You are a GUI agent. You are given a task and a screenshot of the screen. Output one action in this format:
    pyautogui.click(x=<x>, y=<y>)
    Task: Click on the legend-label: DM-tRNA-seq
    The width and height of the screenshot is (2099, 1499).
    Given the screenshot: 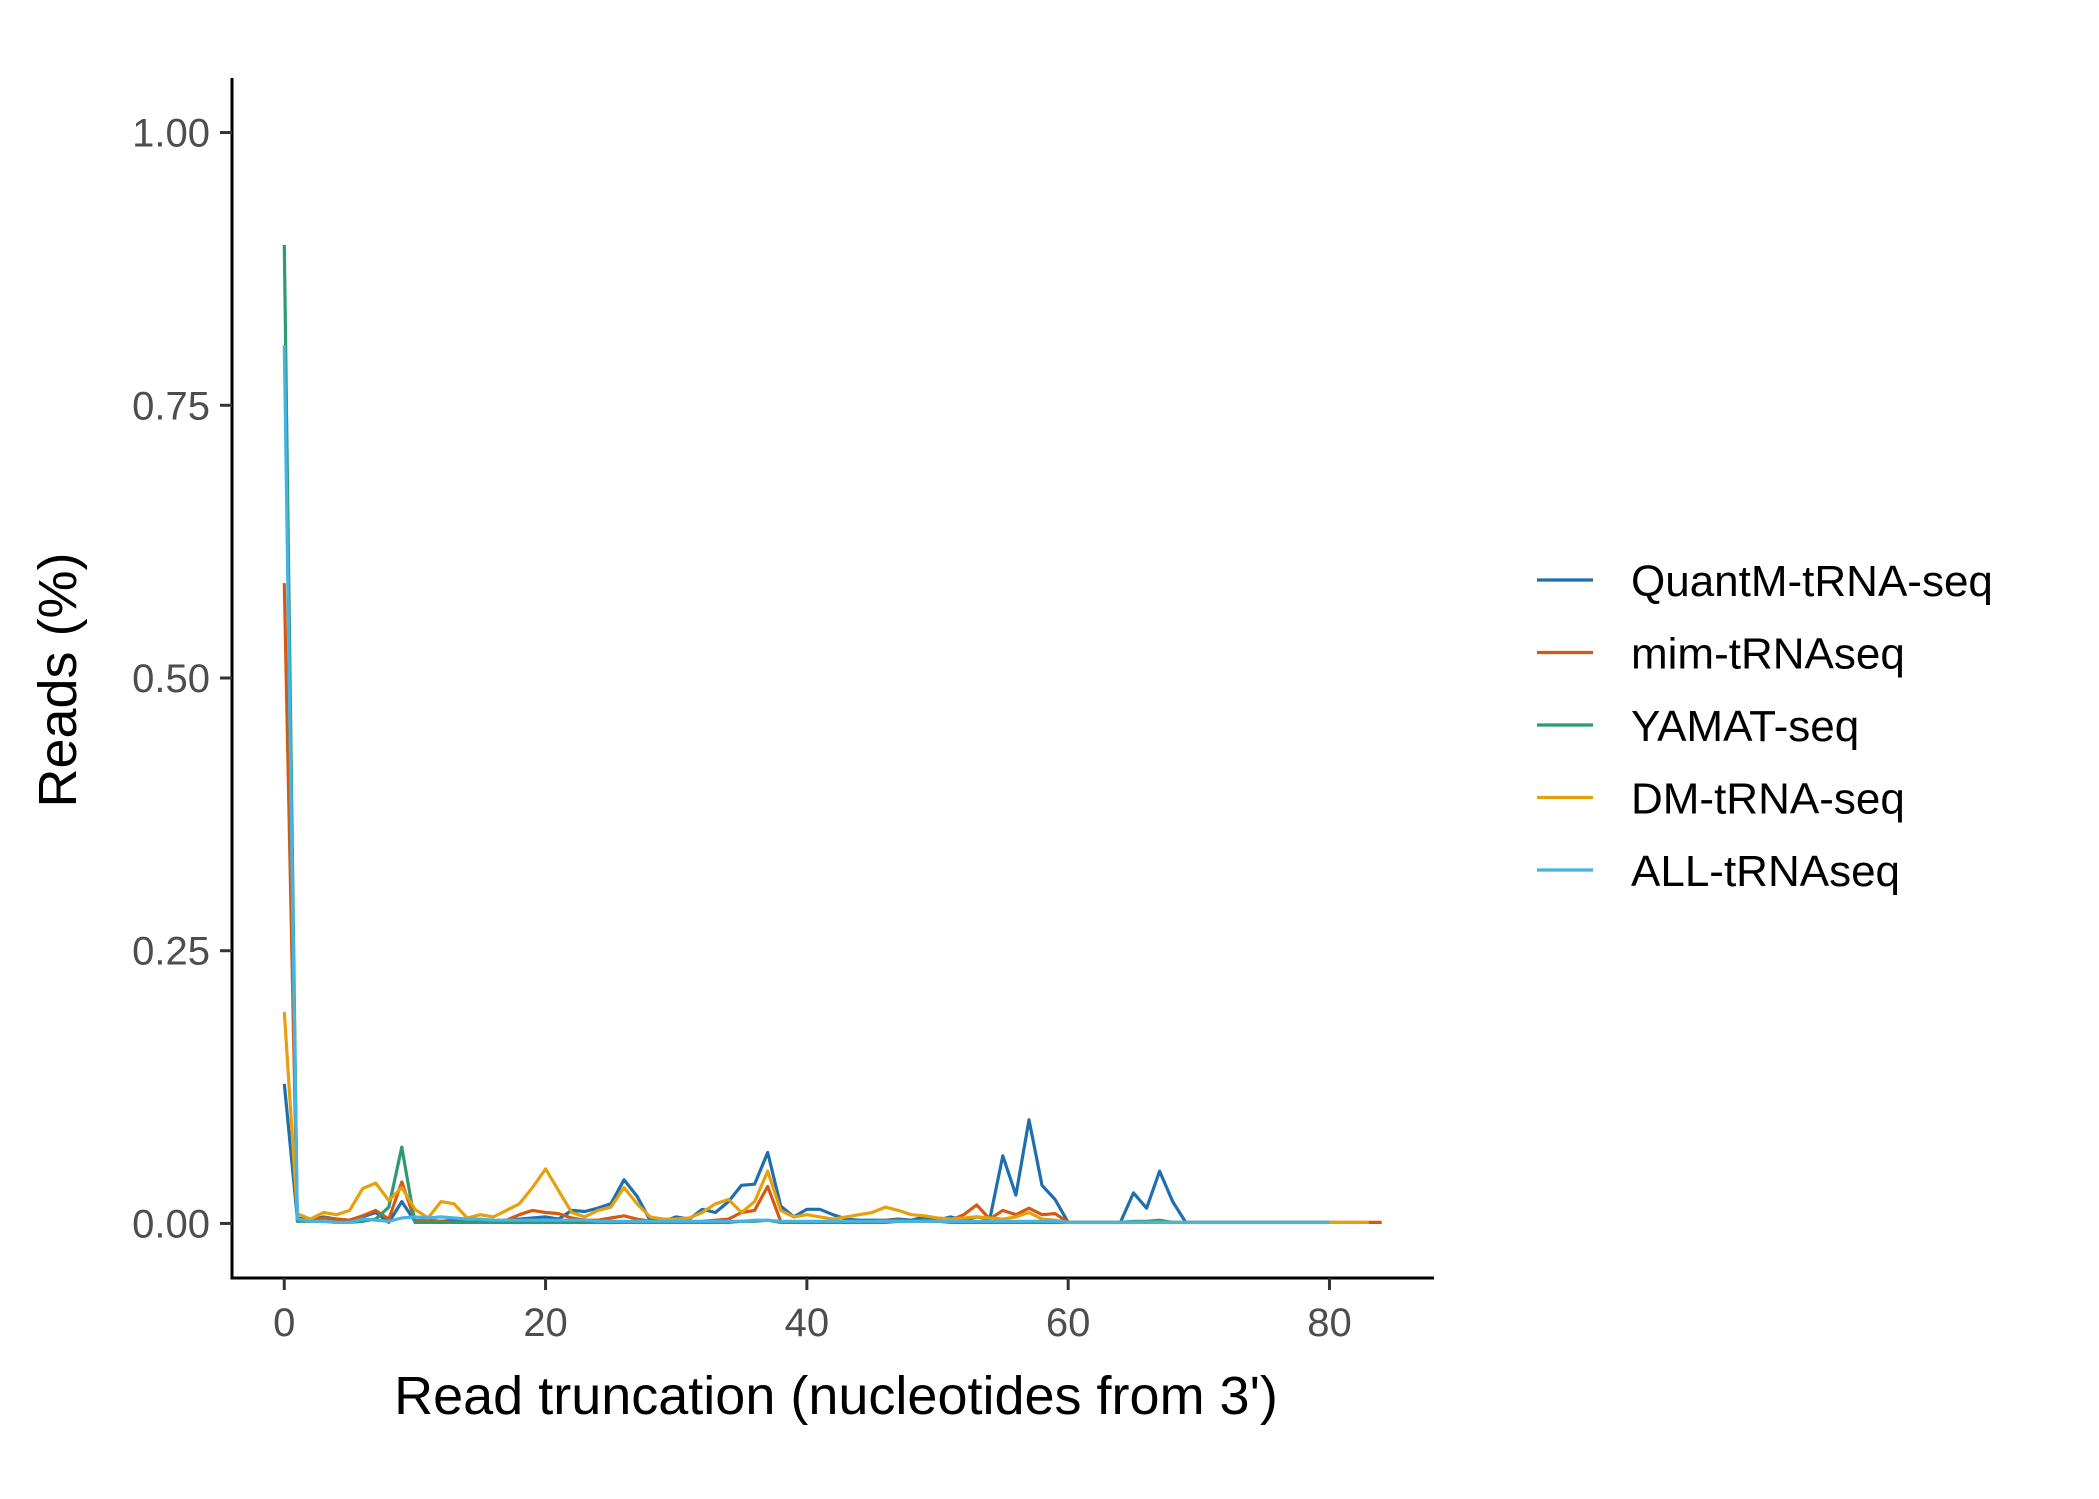 What is the action you would take?
    pyautogui.click(x=1768, y=799)
    